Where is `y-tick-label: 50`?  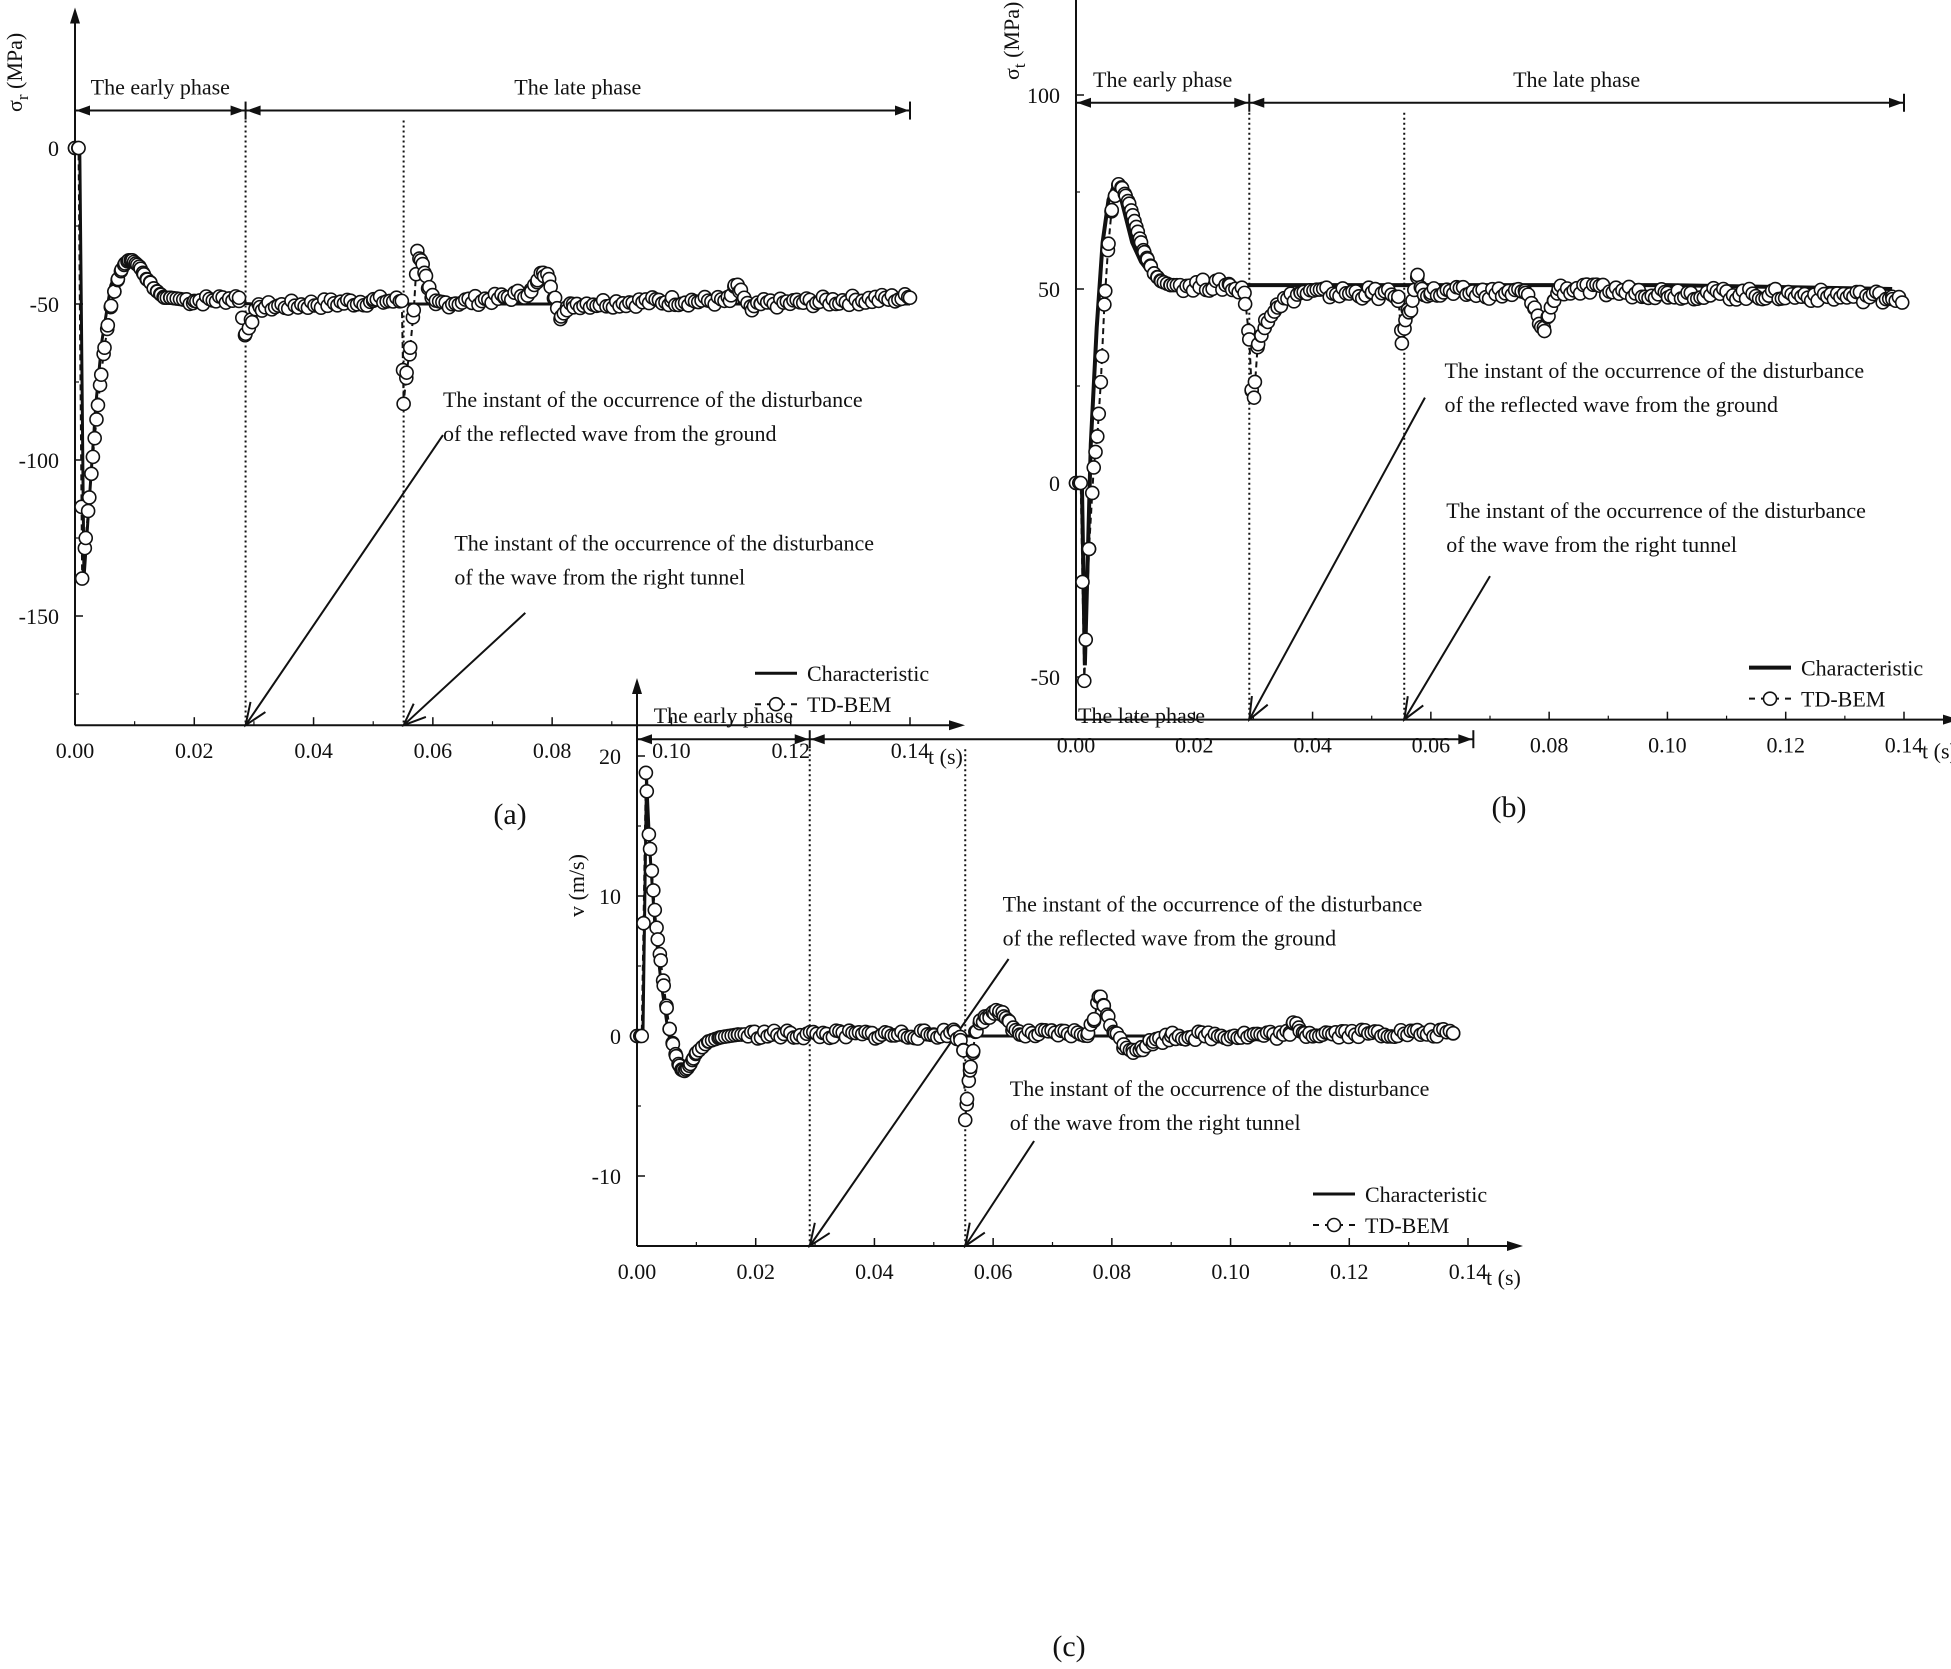 y-tick-label: 50 is located at coordinates (1049, 289).